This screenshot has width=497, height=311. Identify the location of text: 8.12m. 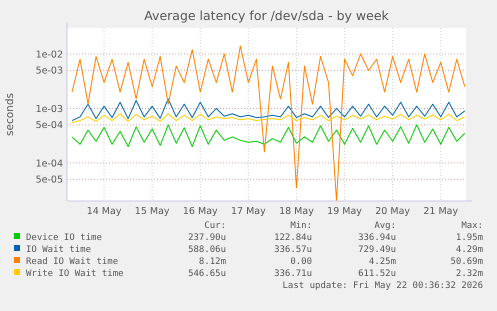
(212, 262).